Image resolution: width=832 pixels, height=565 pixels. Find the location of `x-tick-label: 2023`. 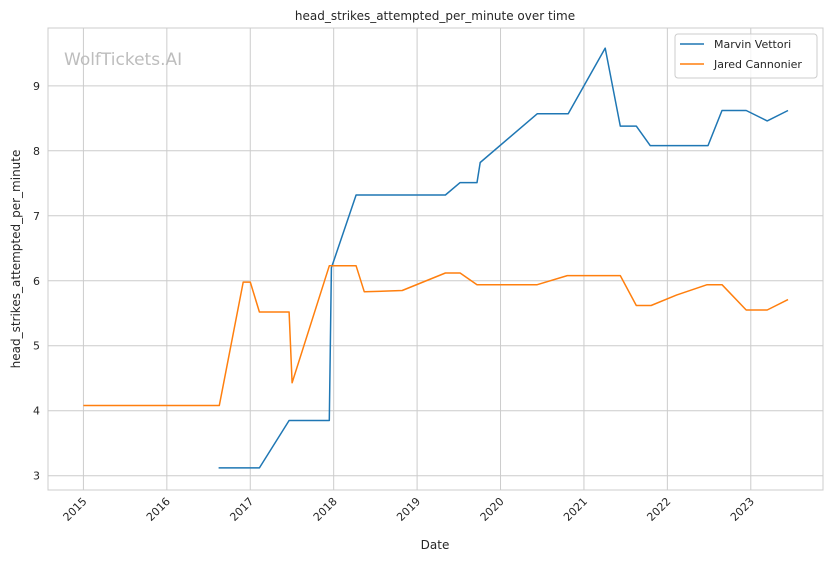

x-tick-label: 2023 is located at coordinates (742, 509).